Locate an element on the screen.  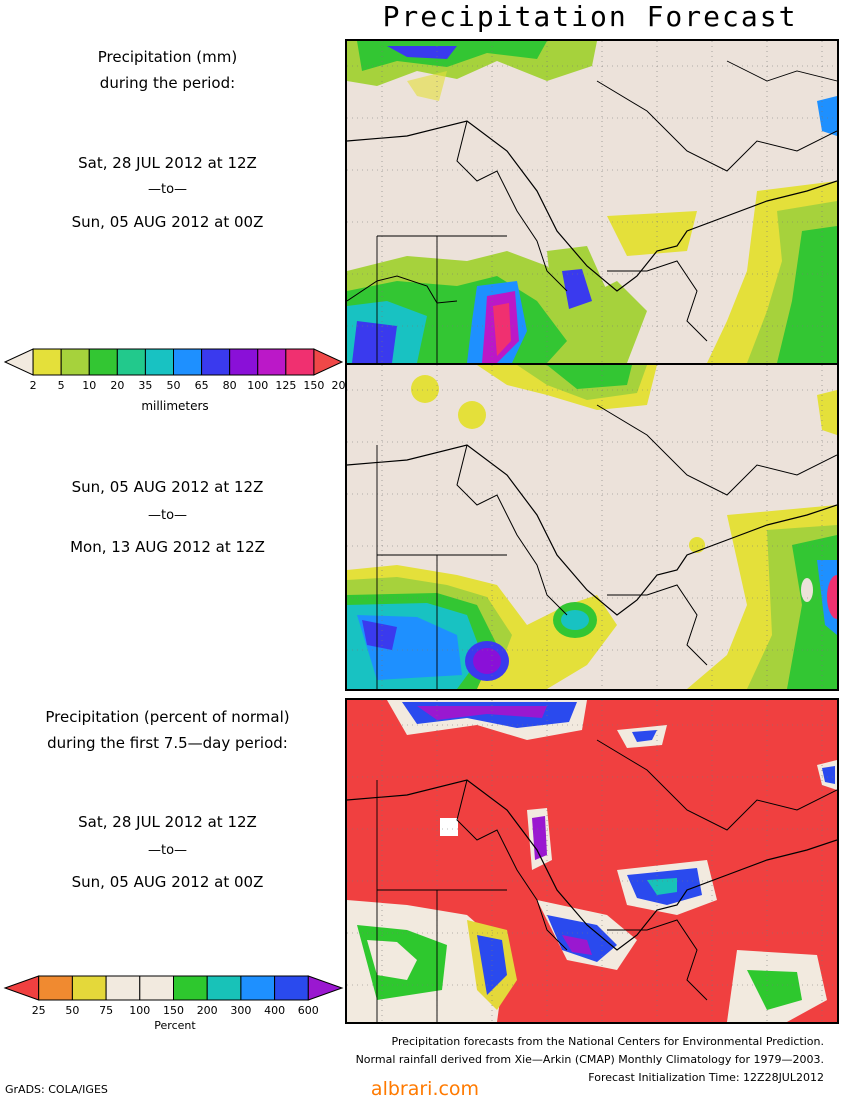
panel1-start-date: Sat, 28 JUL 2012 at 12Z is located at coordinates (167, 163).